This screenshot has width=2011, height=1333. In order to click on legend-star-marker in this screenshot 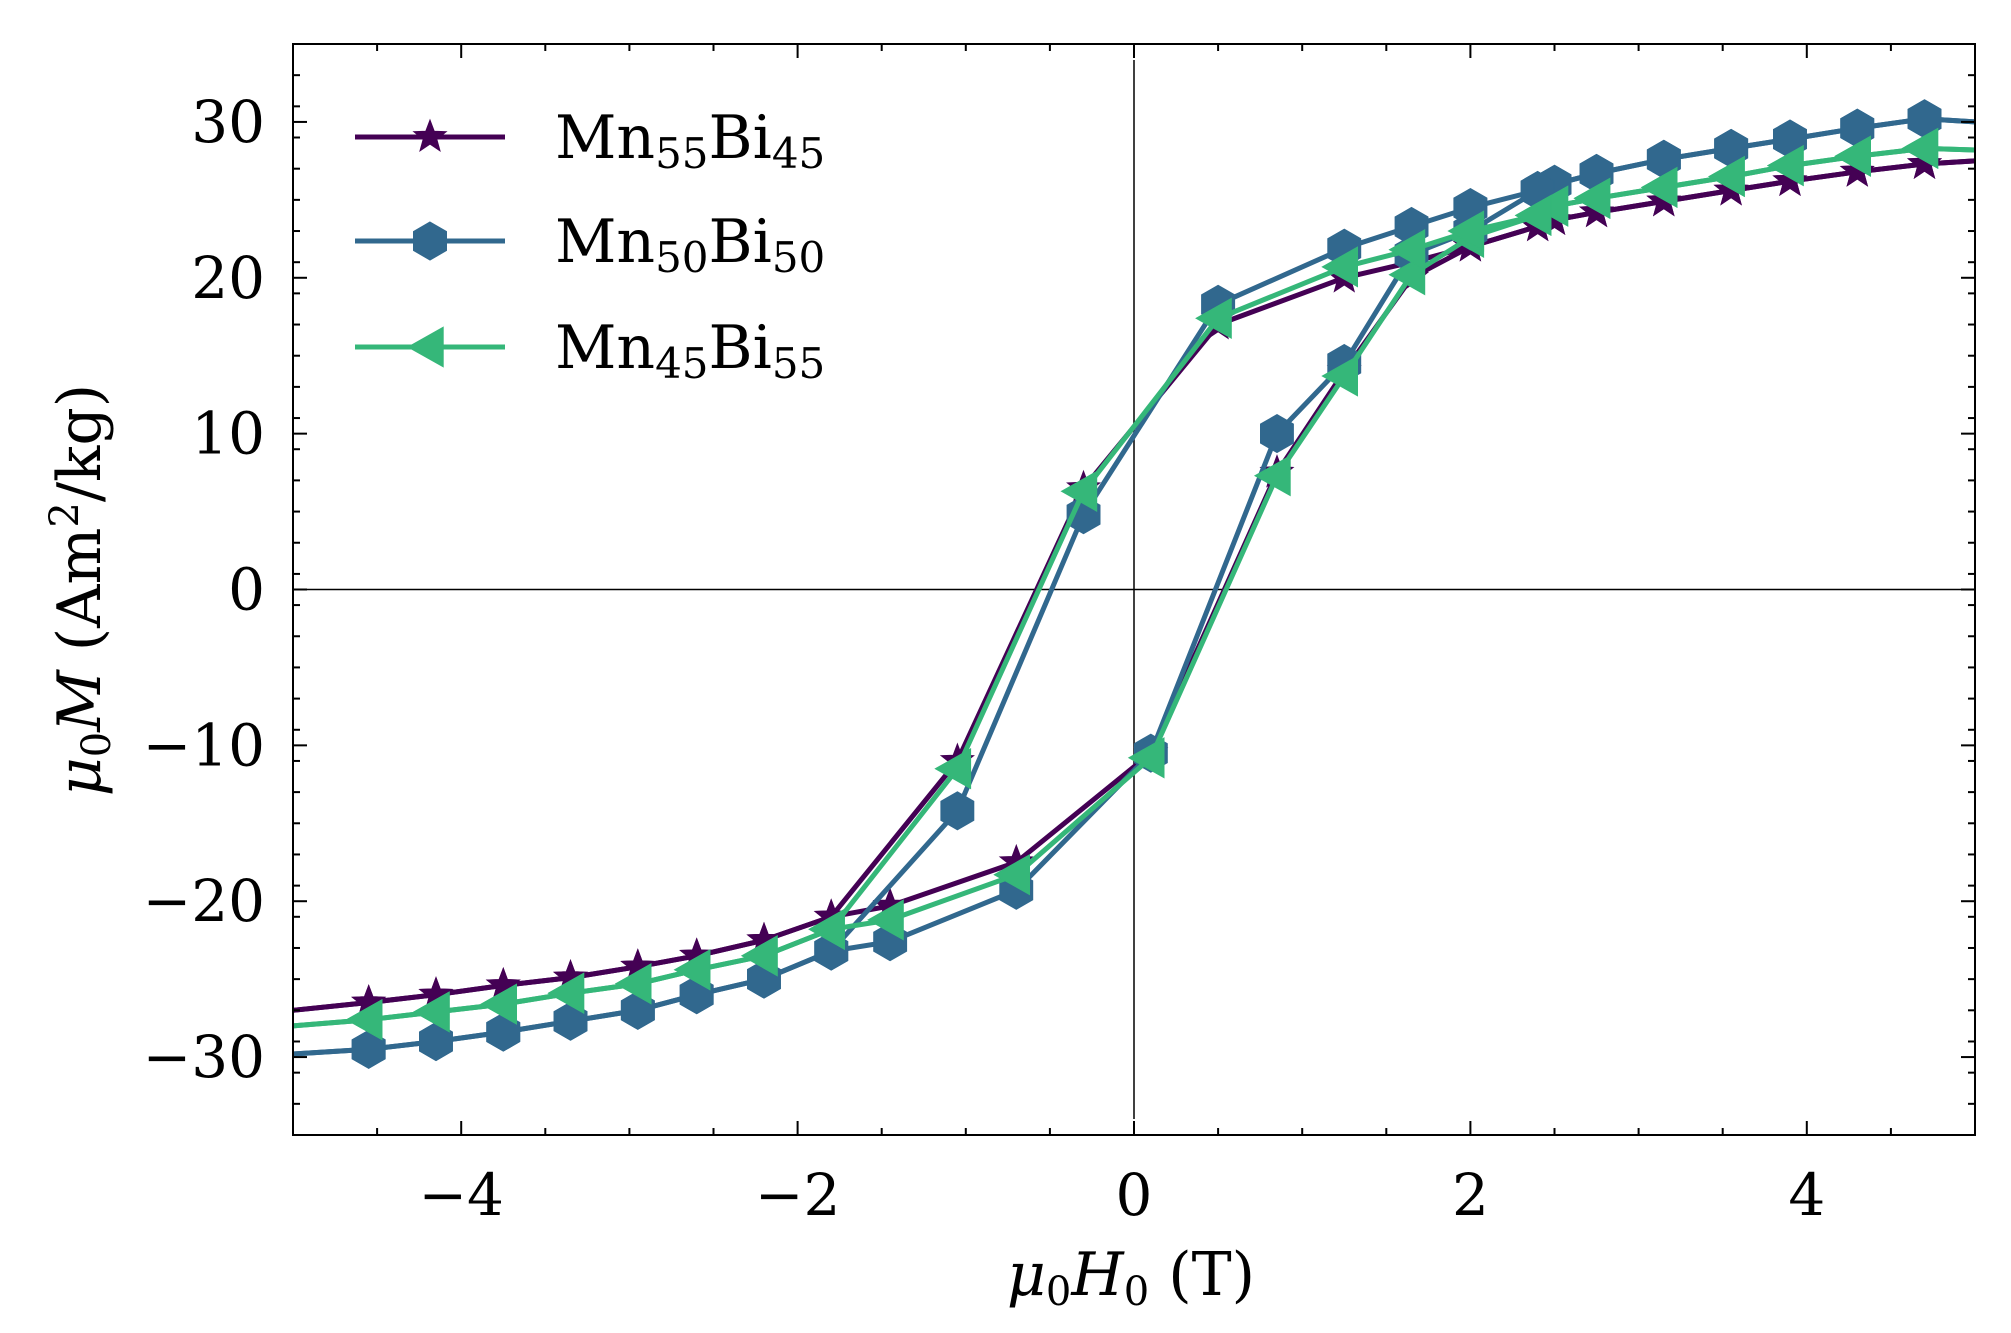, I will do `click(430, 135)`.